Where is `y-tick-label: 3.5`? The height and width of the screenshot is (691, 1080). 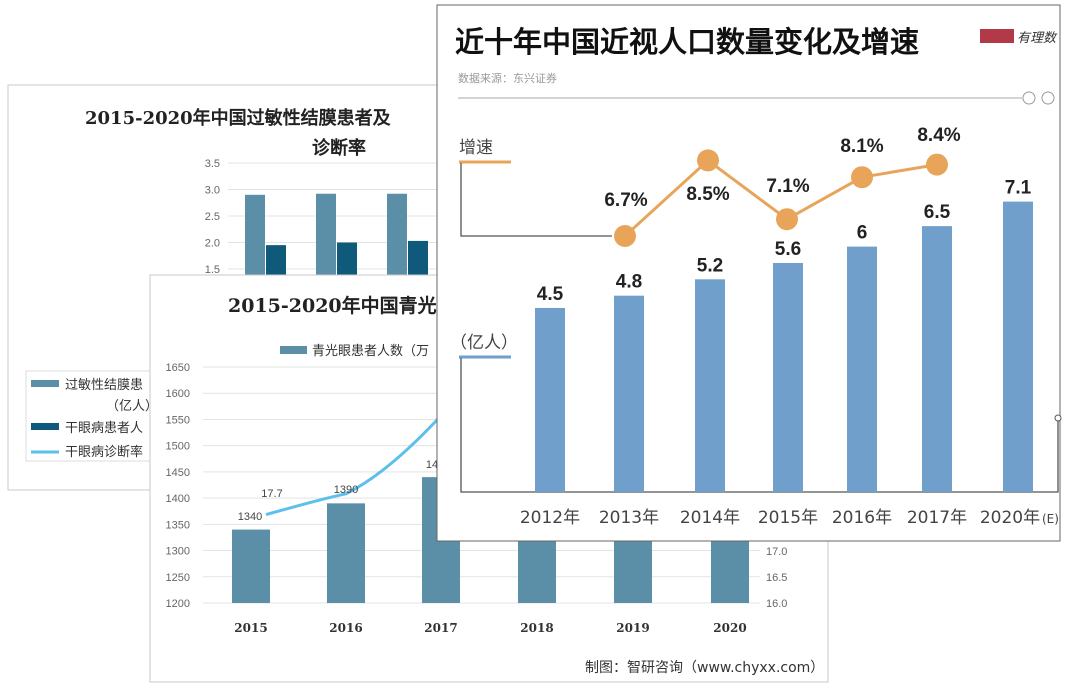
y-tick-label: 3.5 is located at coordinates (212, 164).